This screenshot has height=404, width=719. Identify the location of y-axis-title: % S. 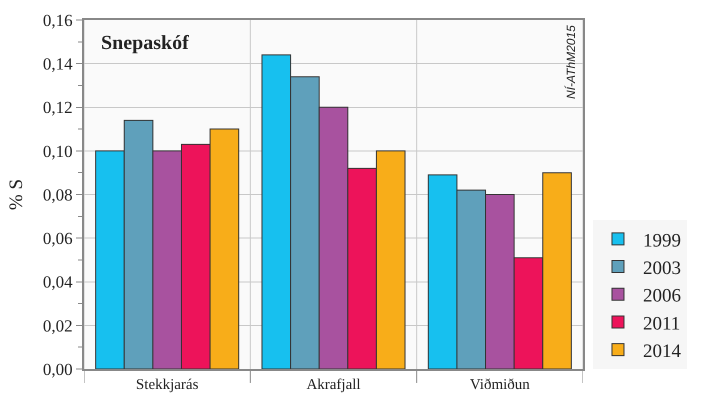
(17, 194).